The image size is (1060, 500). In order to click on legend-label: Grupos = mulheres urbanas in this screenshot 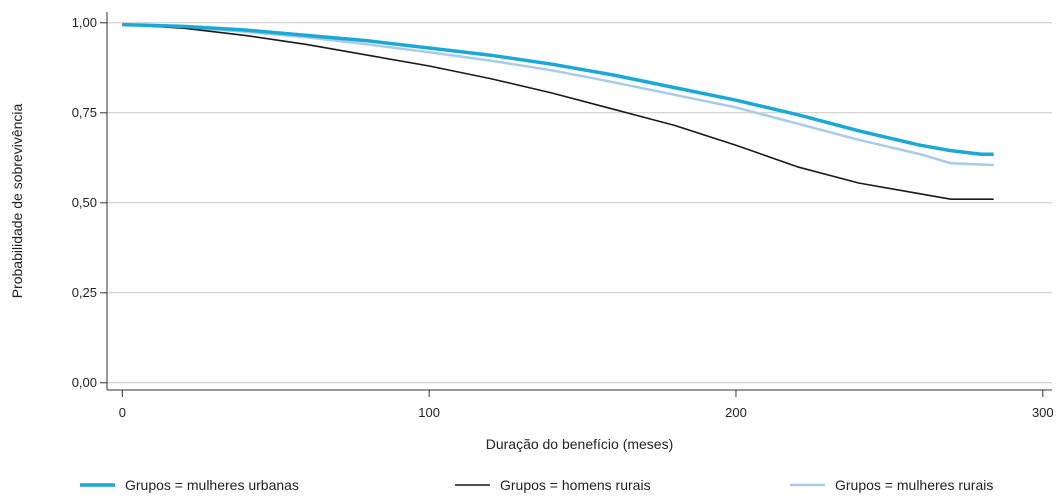, I will do `click(212, 485)`.